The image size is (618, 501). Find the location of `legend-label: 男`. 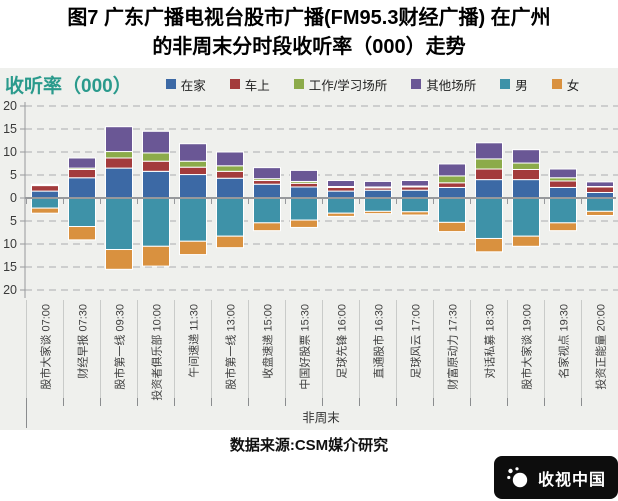

legend-label: 男 is located at coordinates (521, 85).